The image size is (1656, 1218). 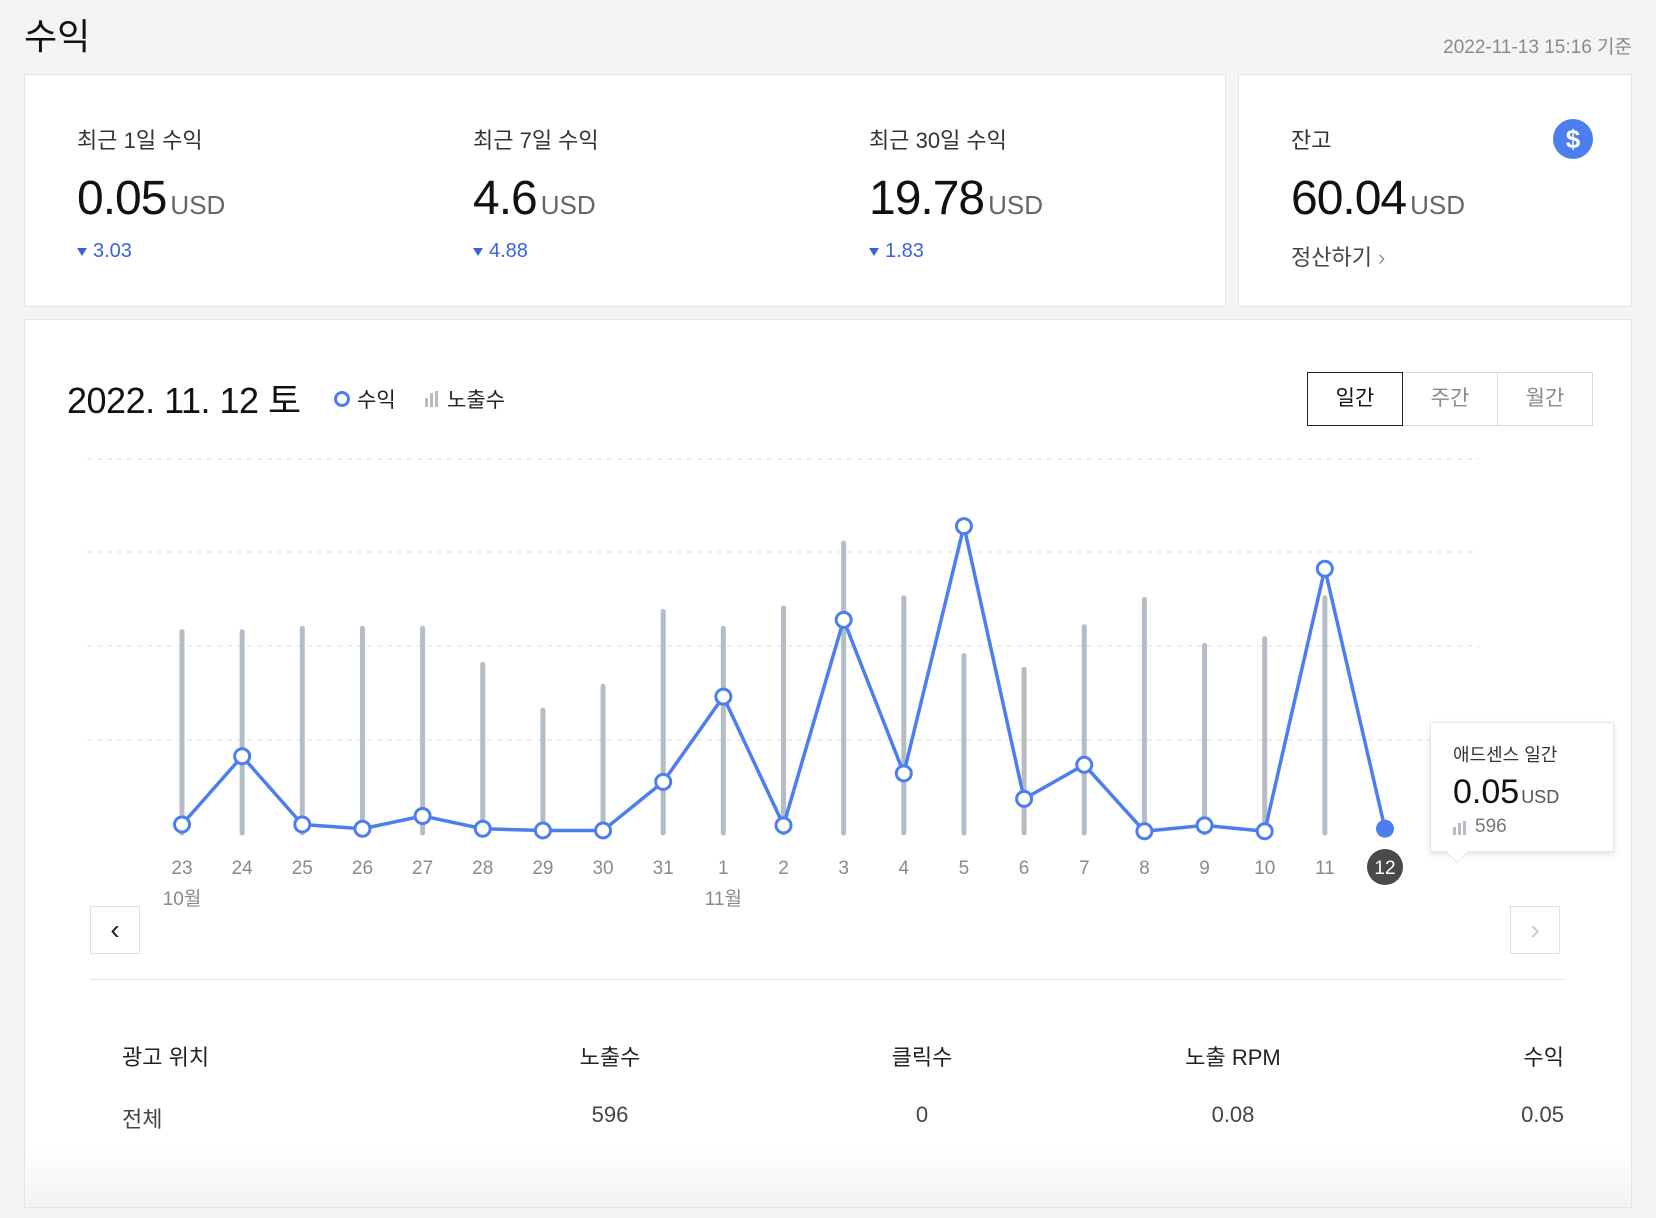 I want to click on col-revenue: 수익, so click(x=1543, y=1057).